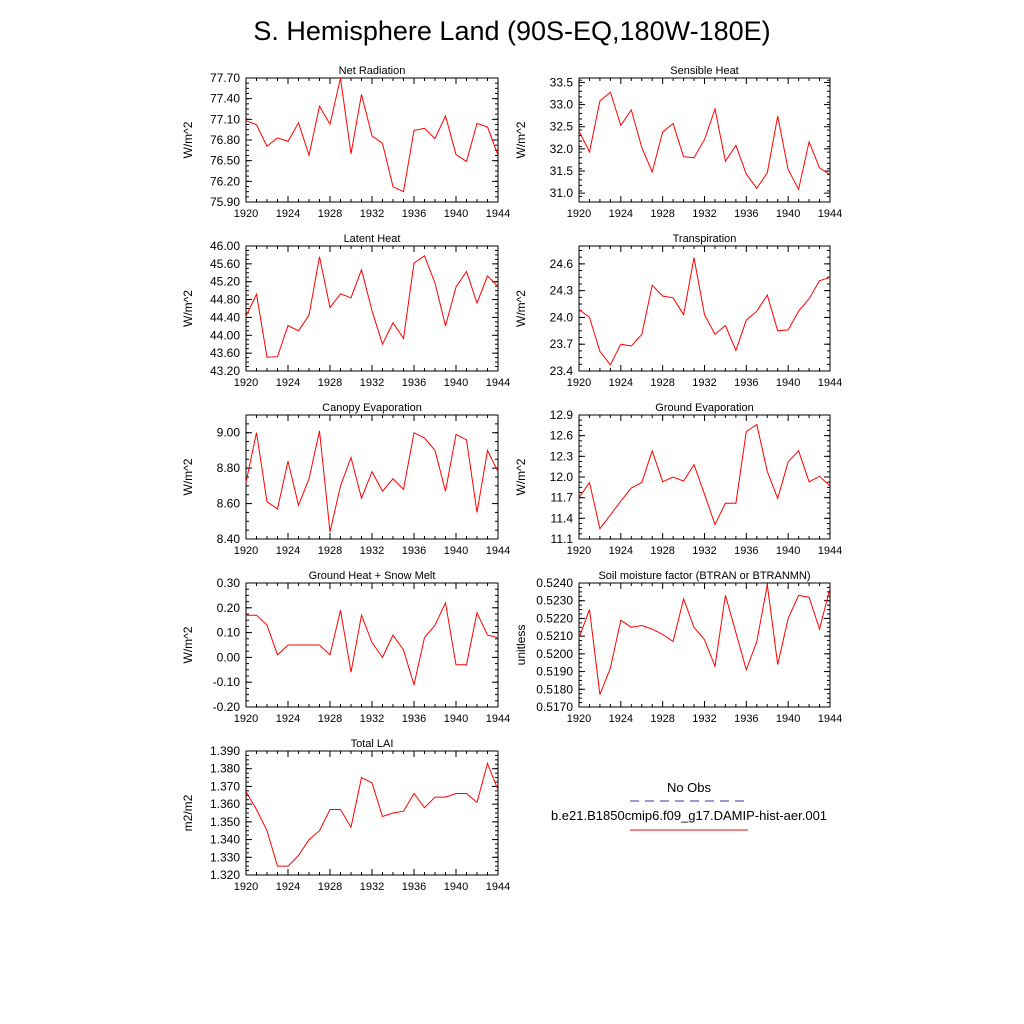 This screenshot has height=1024, width=1024. I want to click on panel-6-series-line, so click(704, 476).